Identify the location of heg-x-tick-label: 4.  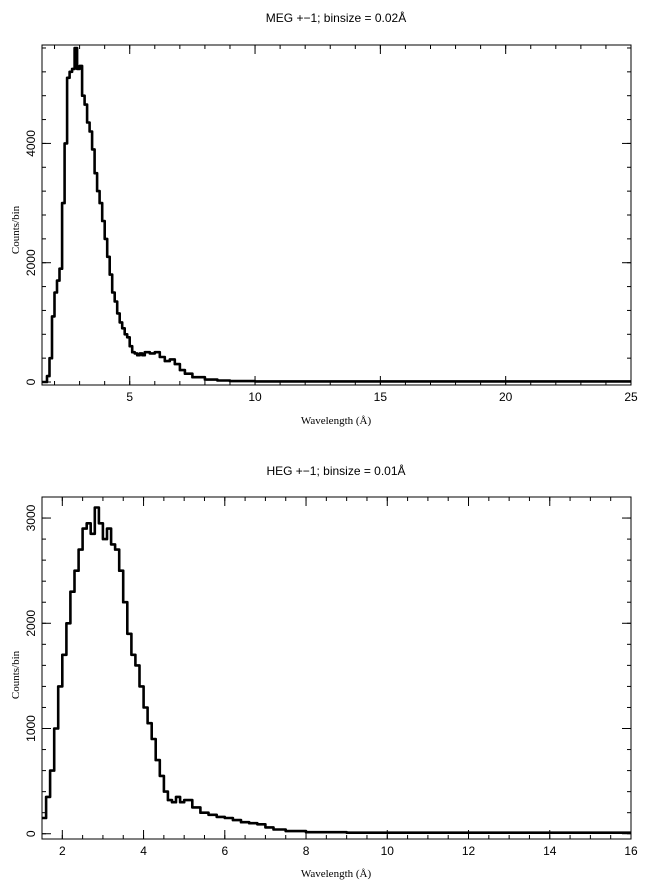
(143, 851).